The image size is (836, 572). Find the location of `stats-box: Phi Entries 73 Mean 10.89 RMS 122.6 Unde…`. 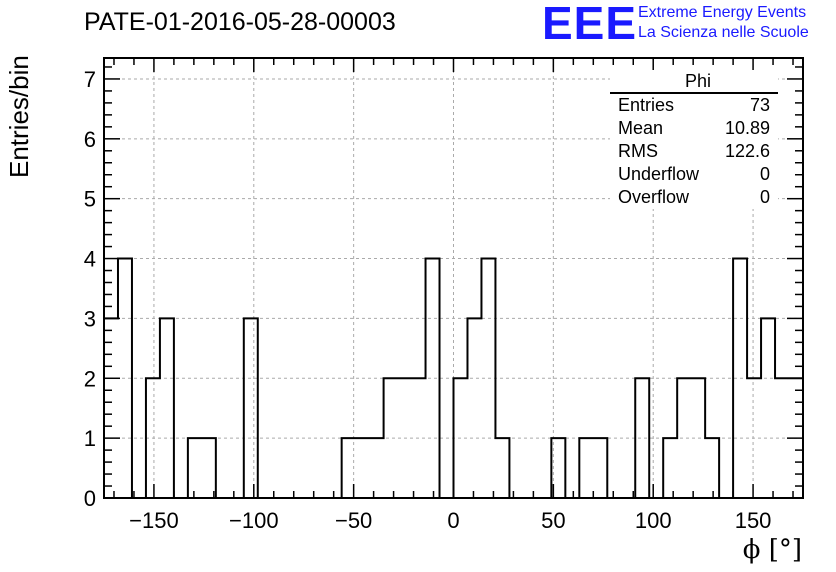

stats-box: Phi Entries 73 Mean 10.89 RMS 122.6 Unde… is located at coordinates (694, 139).